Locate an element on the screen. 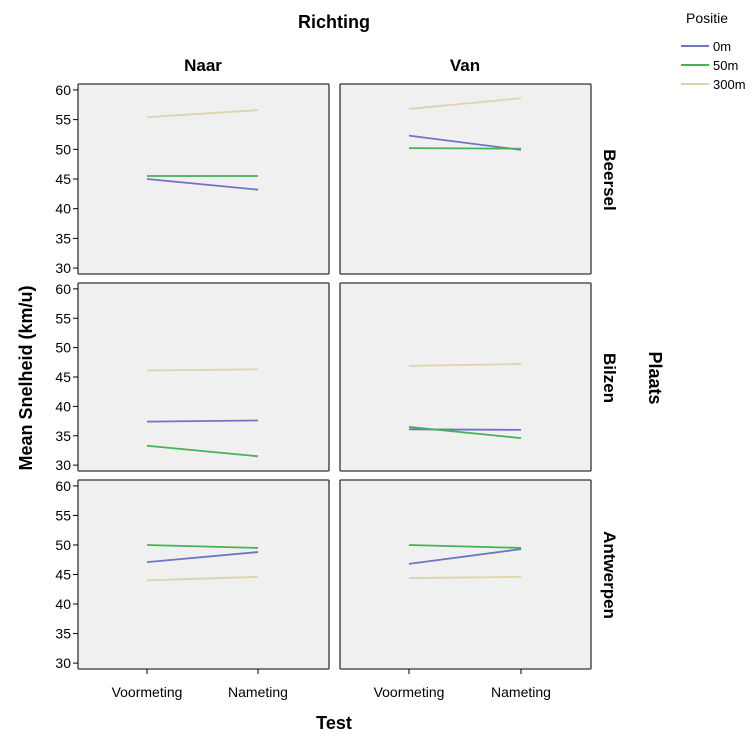 This screenshot has height=736, width=752. legend-title: Positie is located at coordinates (707, 18).